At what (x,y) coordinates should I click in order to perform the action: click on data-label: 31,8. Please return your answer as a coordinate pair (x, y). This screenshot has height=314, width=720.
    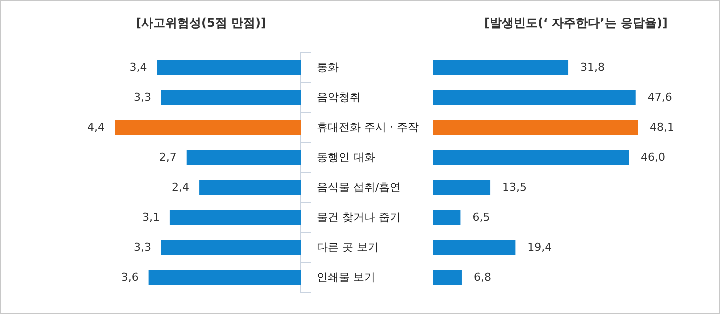
    Looking at the image, I should click on (593, 67).